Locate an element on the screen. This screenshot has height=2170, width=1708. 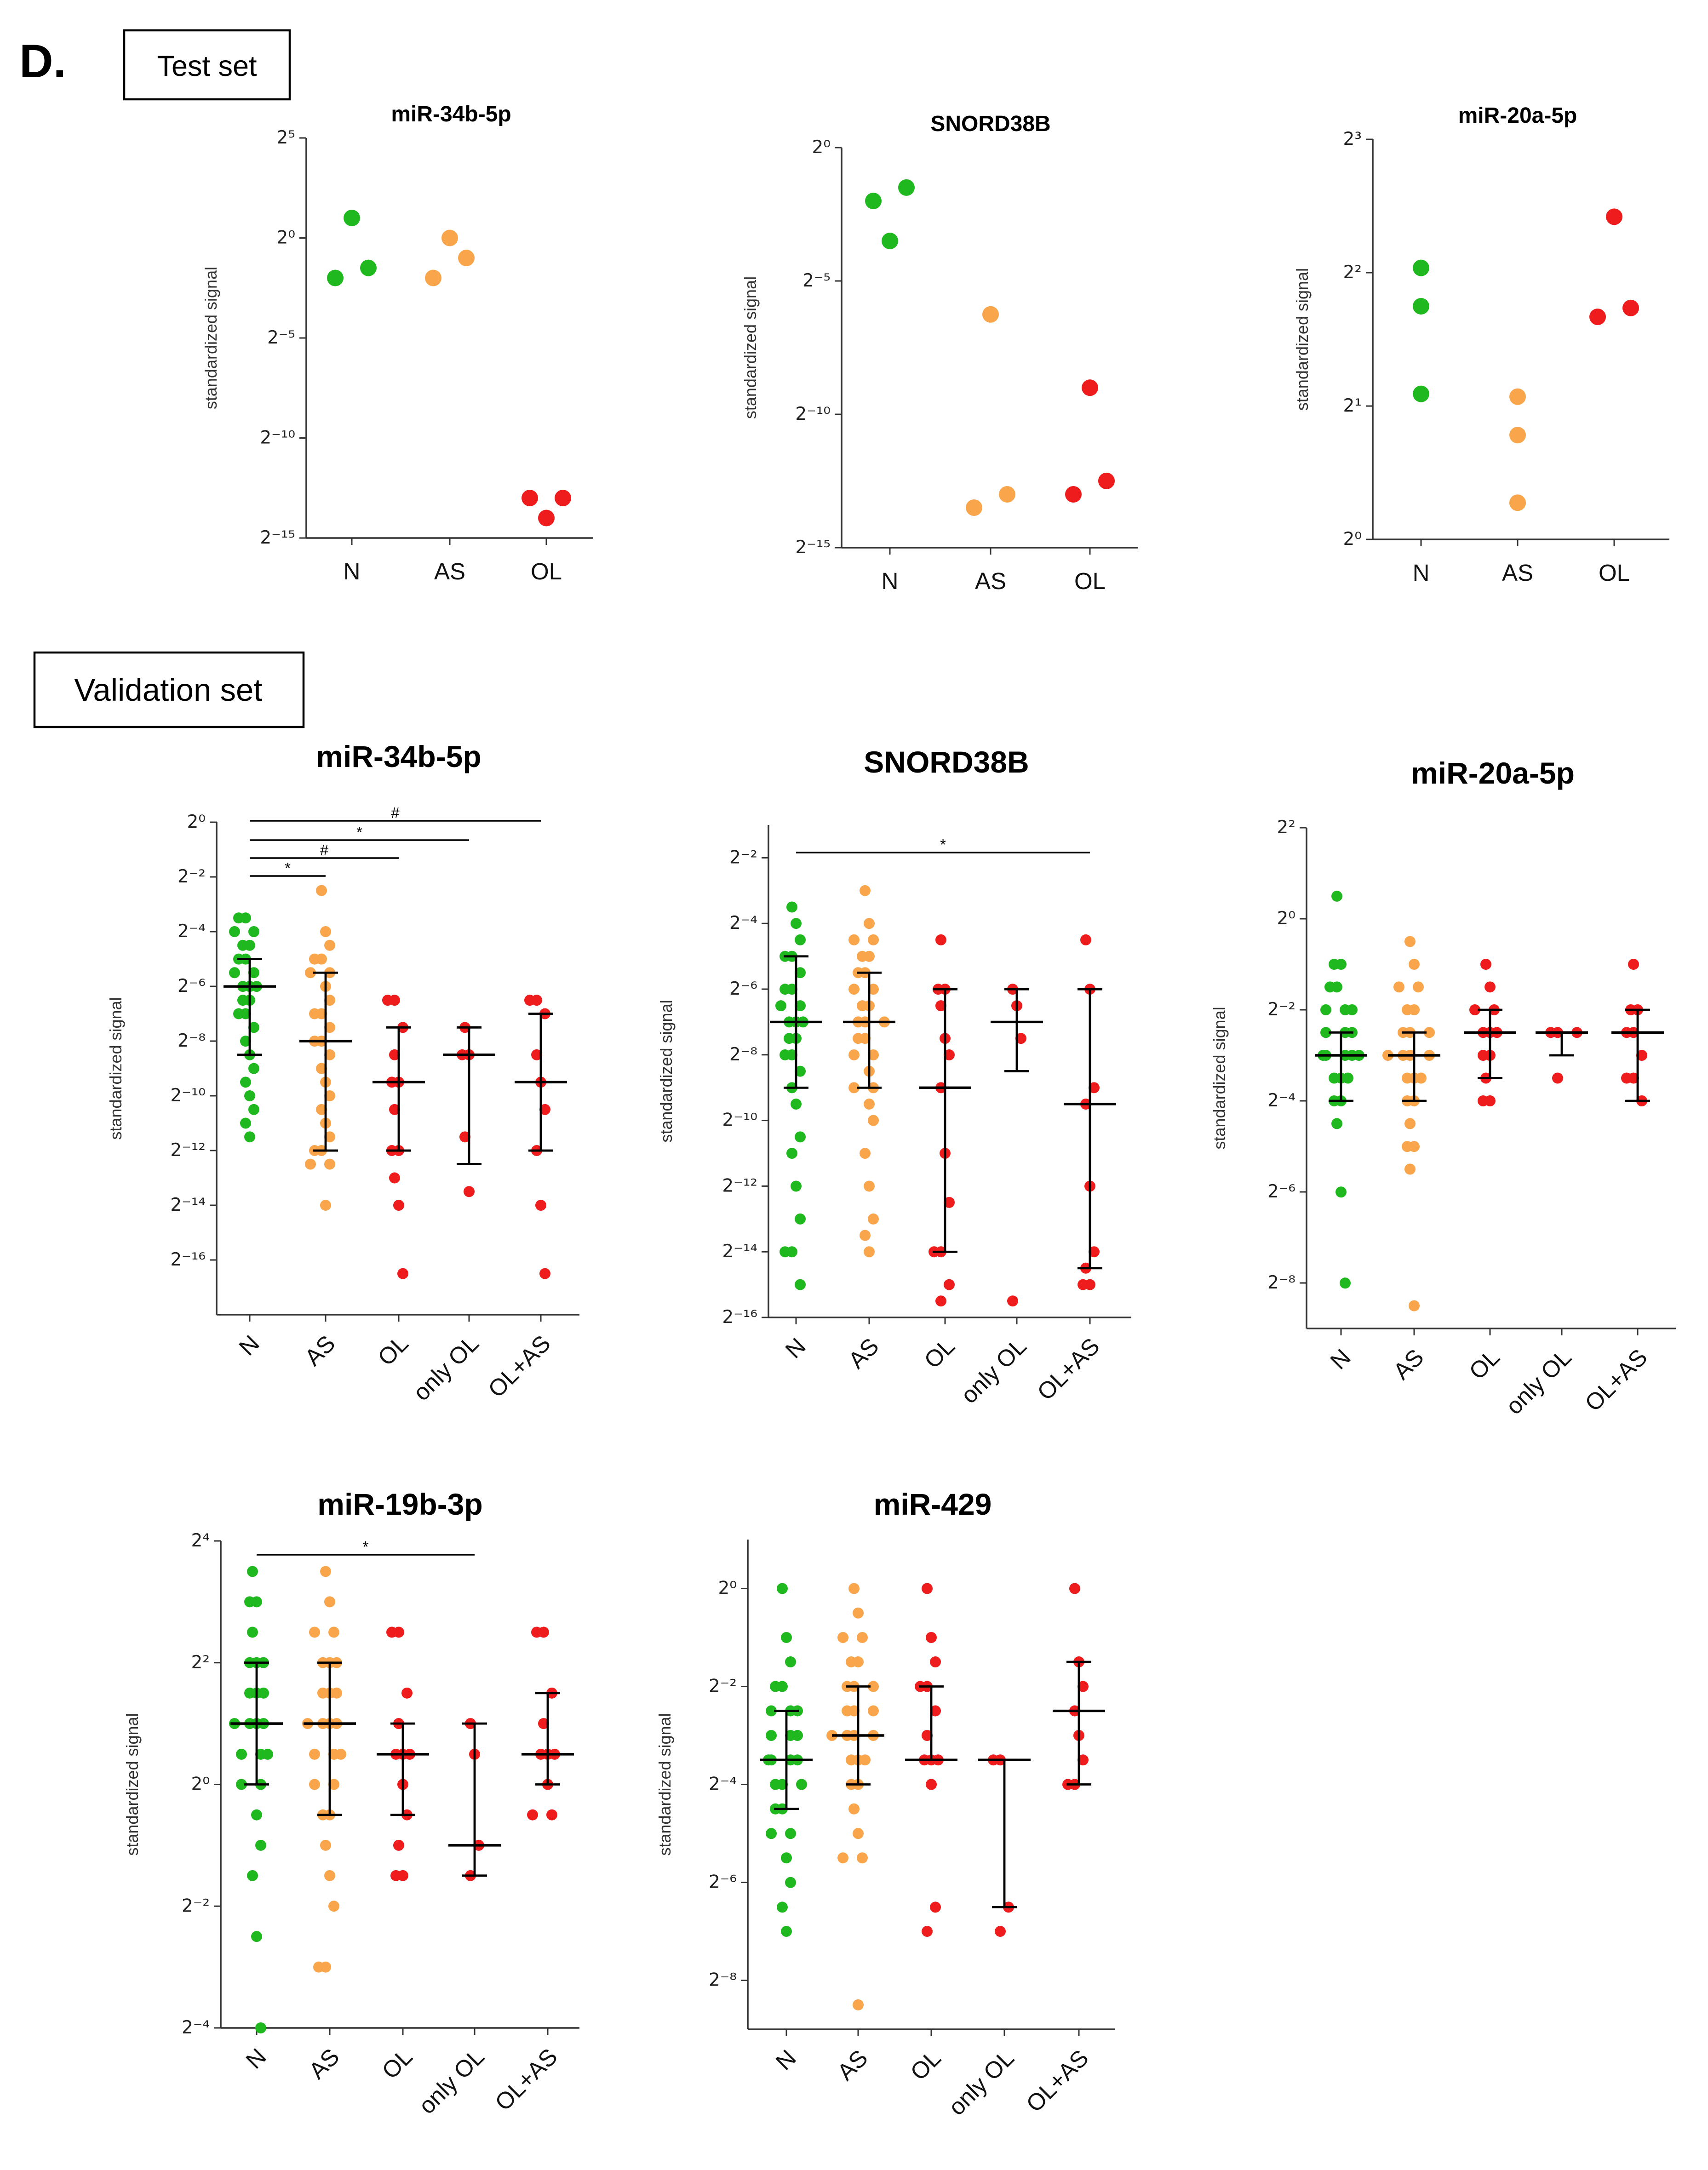
y-tick-label: 2⁻⁶ is located at coordinates (1281, 1191).